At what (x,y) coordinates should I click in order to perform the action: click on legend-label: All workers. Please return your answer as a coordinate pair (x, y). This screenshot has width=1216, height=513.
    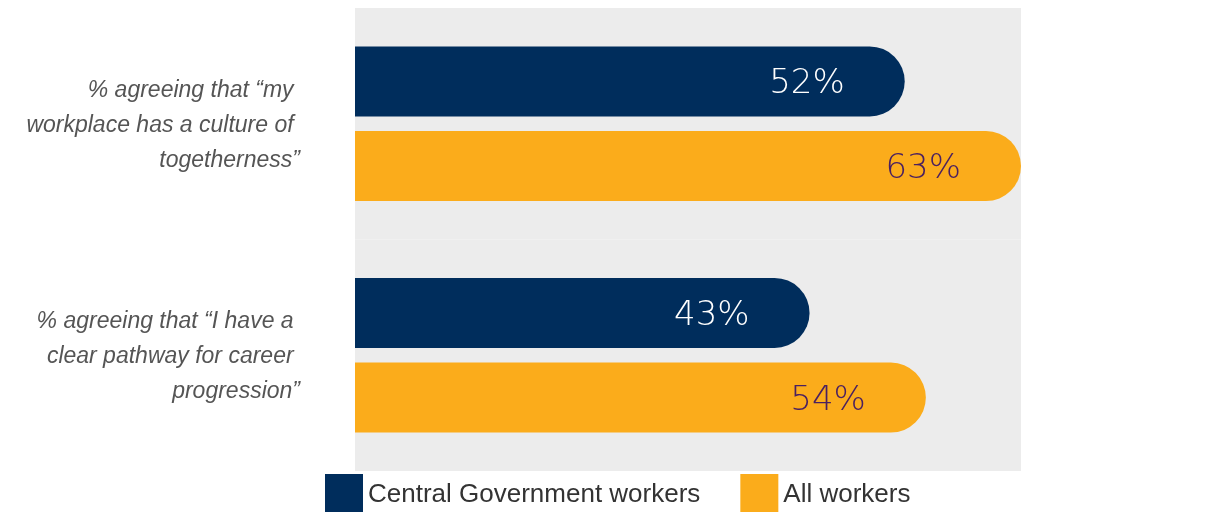
    Looking at the image, I should click on (847, 493).